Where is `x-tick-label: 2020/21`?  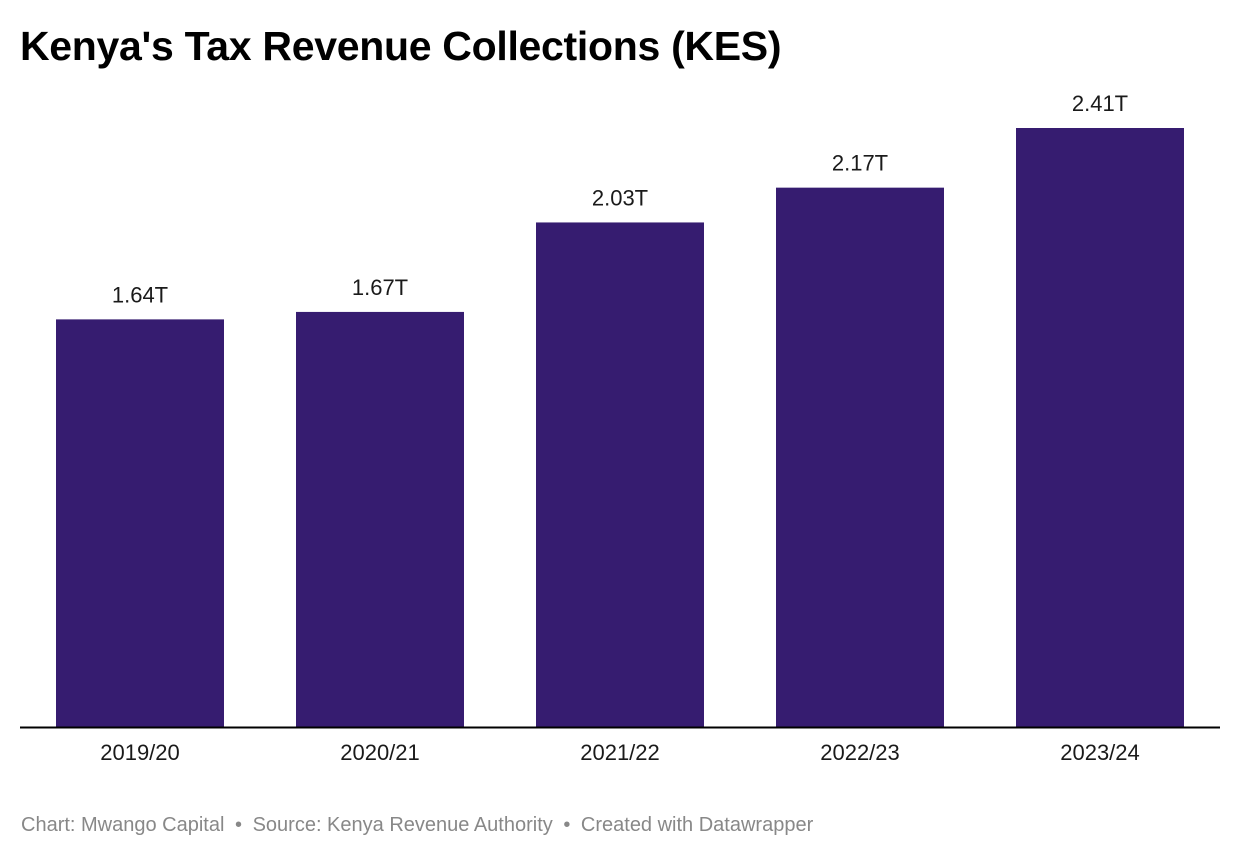
x-tick-label: 2020/21 is located at coordinates (380, 752).